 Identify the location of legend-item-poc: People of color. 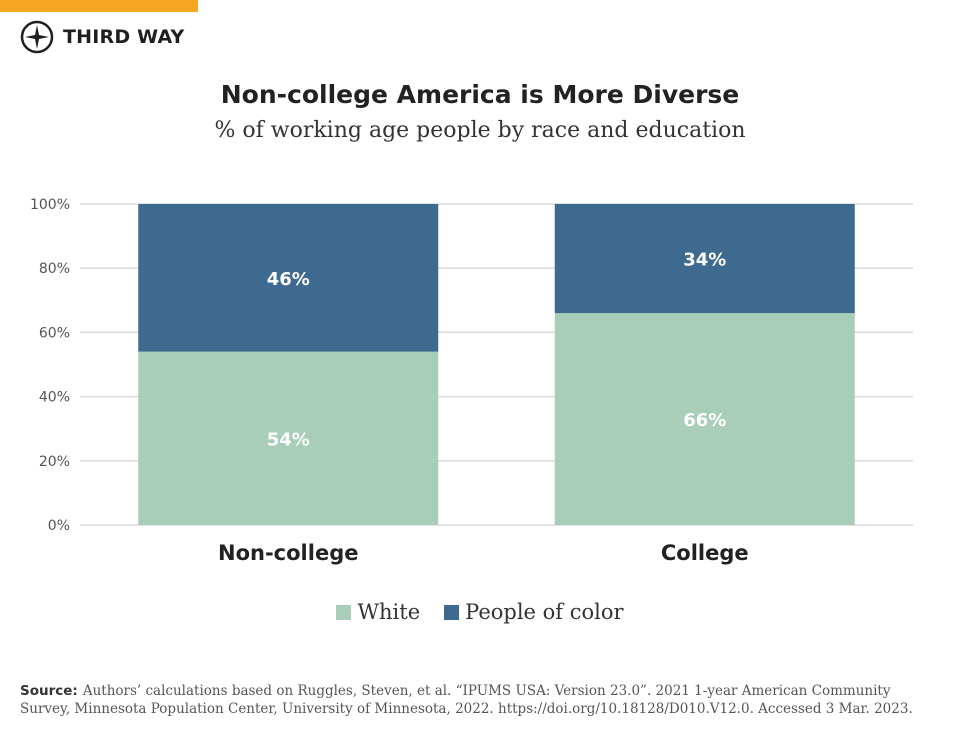
(534, 612).